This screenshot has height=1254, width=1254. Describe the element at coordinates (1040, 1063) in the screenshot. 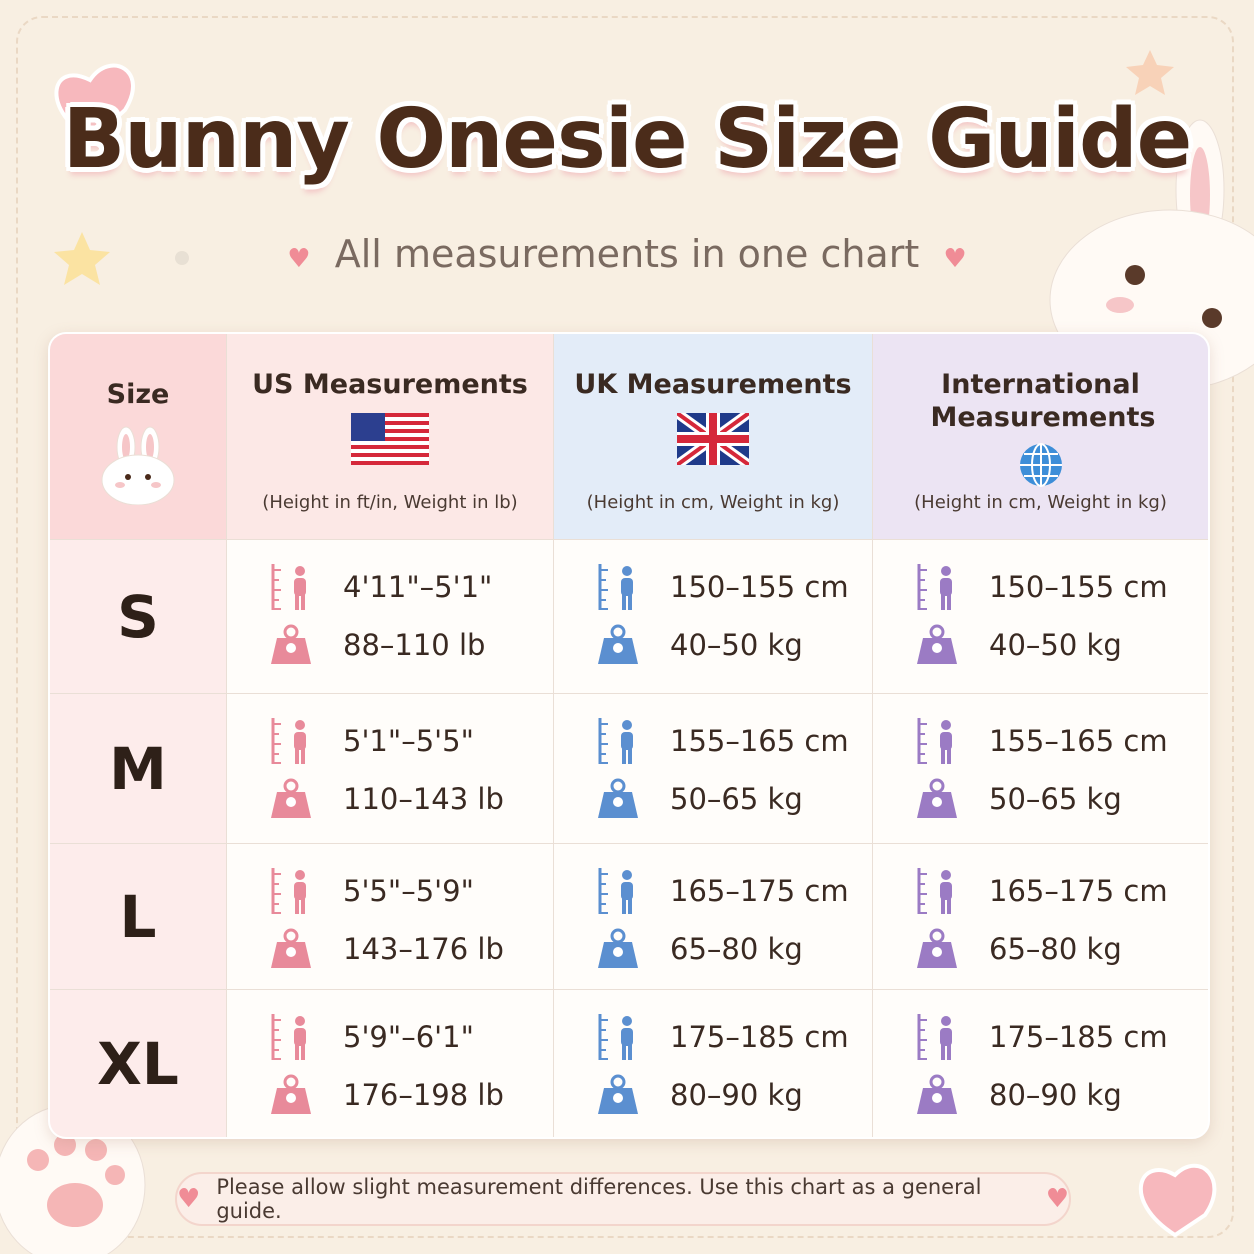

I see `measure-cell: 175–185 cm 80–90 kg` at that location.